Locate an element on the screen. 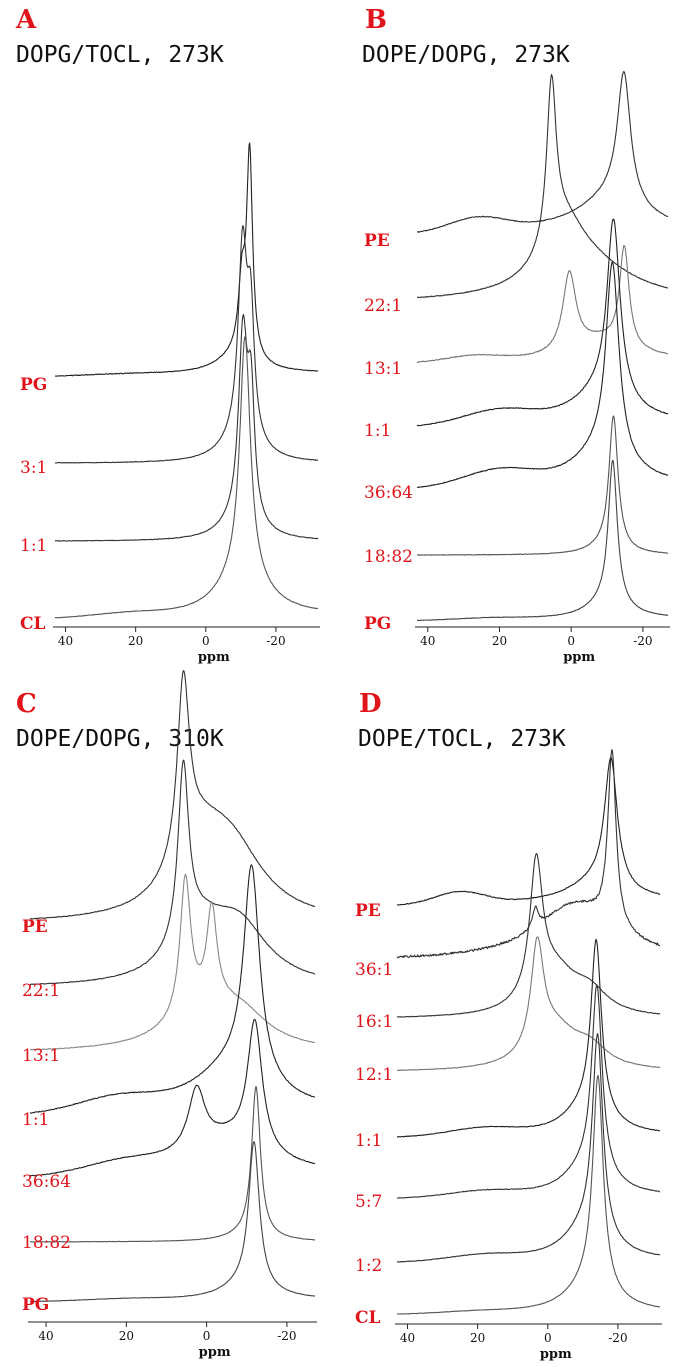 The width and height of the screenshot is (675, 1367). panel-letter: A is located at coordinates (26, 20).